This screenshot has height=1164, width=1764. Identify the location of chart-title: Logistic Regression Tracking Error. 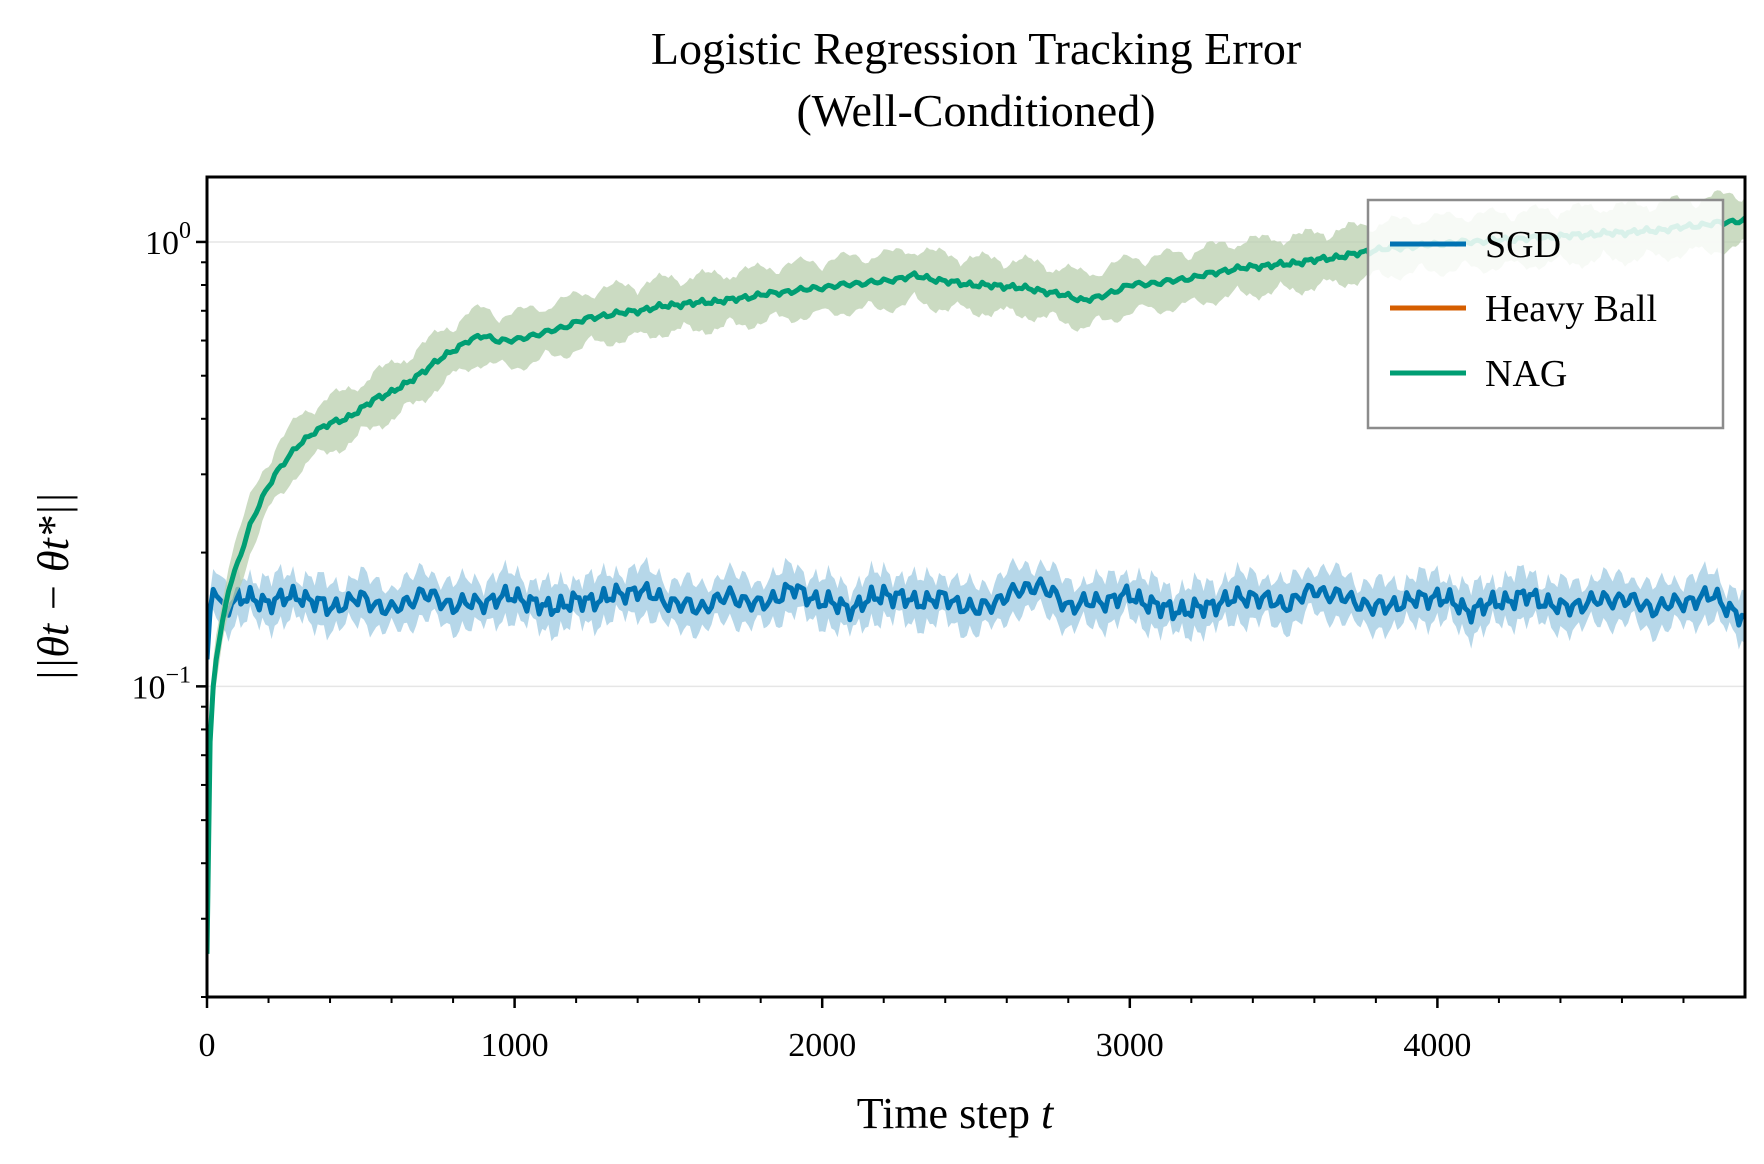
(976, 48).